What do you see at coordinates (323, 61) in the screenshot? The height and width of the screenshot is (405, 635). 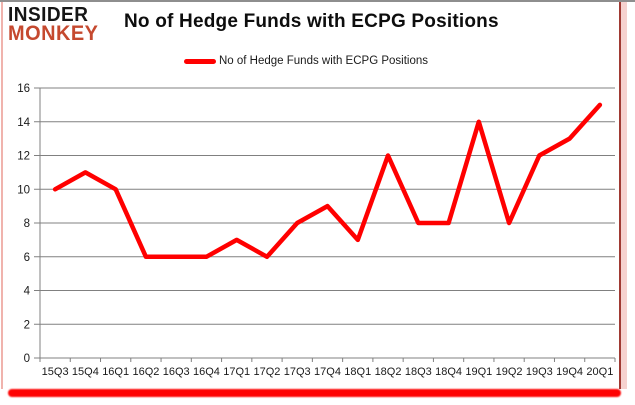 I see `legend-label: No of Hedge Funds with ECPG Positions` at bounding box center [323, 61].